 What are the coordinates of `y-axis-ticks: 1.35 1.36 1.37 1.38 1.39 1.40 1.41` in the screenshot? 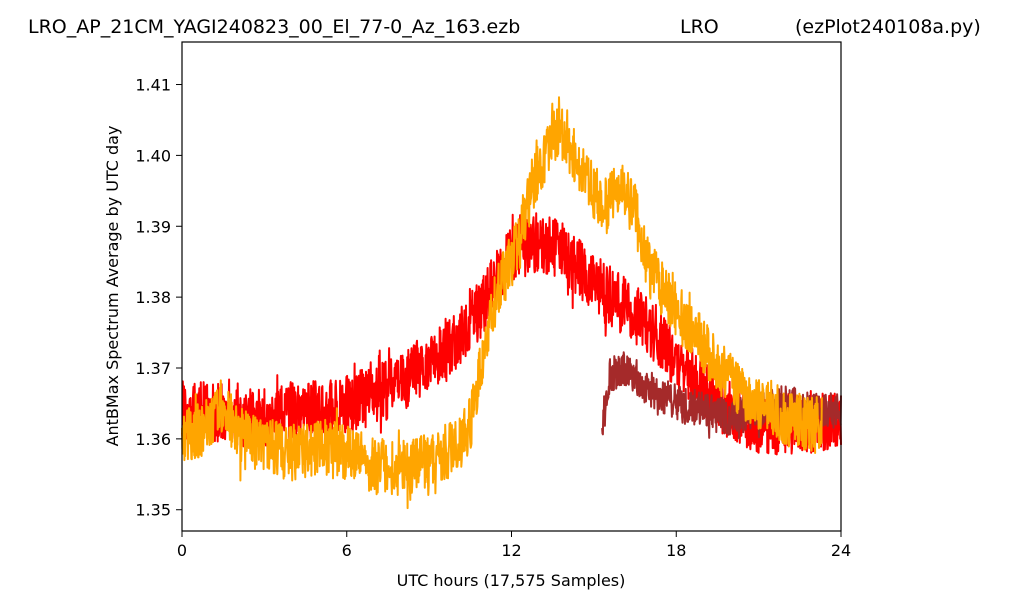 It's located at (158, 298).